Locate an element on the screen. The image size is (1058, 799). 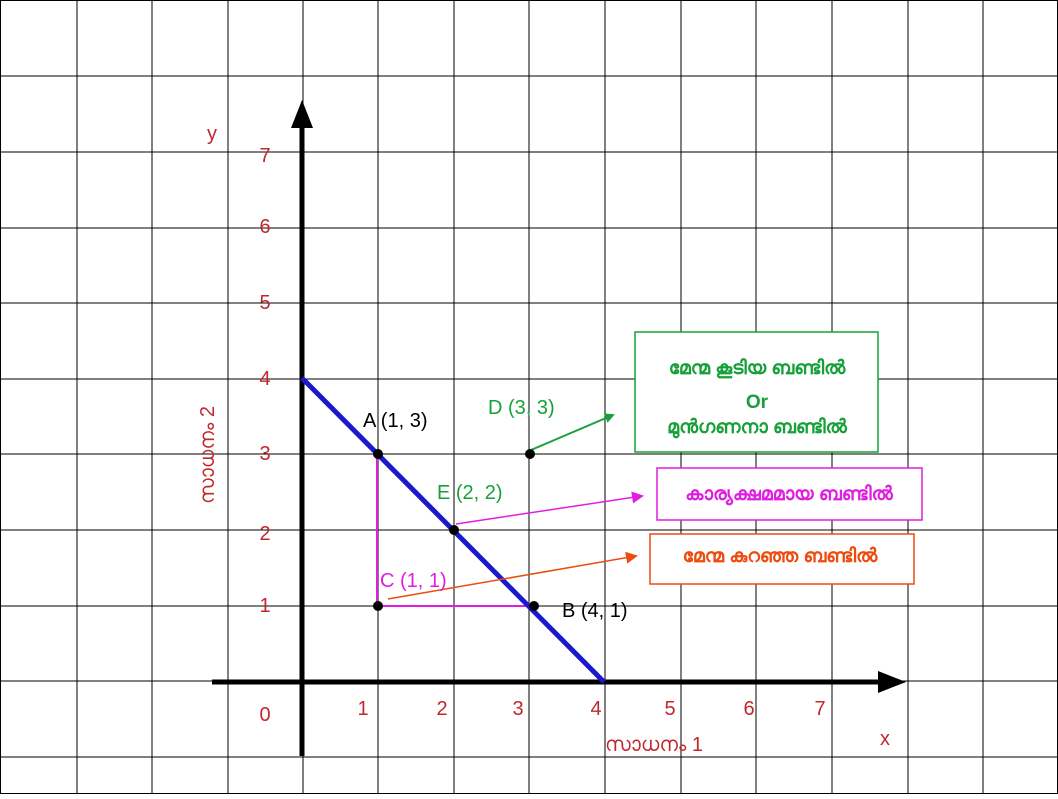
x-tick-label: 4 is located at coordinates (595, 709).